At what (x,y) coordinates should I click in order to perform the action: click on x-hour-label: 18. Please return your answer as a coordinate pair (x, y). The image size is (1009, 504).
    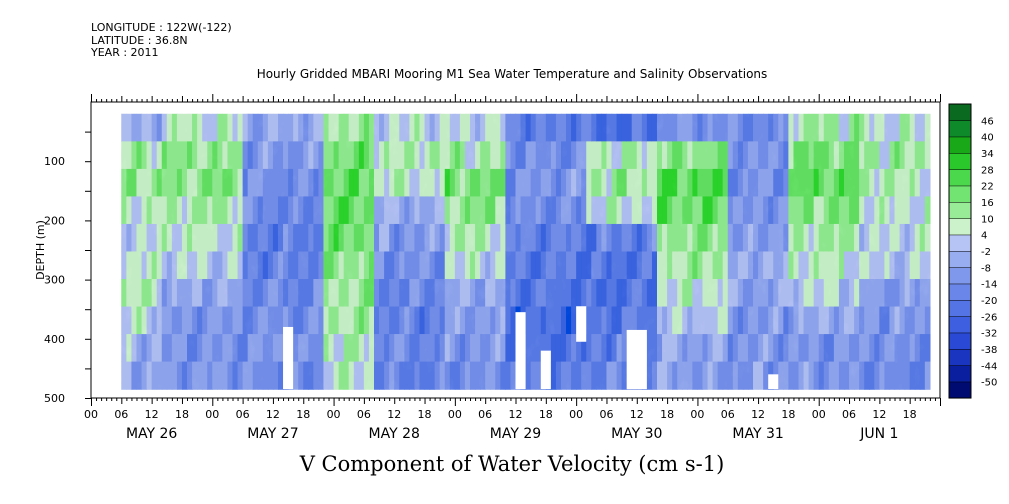
    Looking at the image, I should click on (788, 414).